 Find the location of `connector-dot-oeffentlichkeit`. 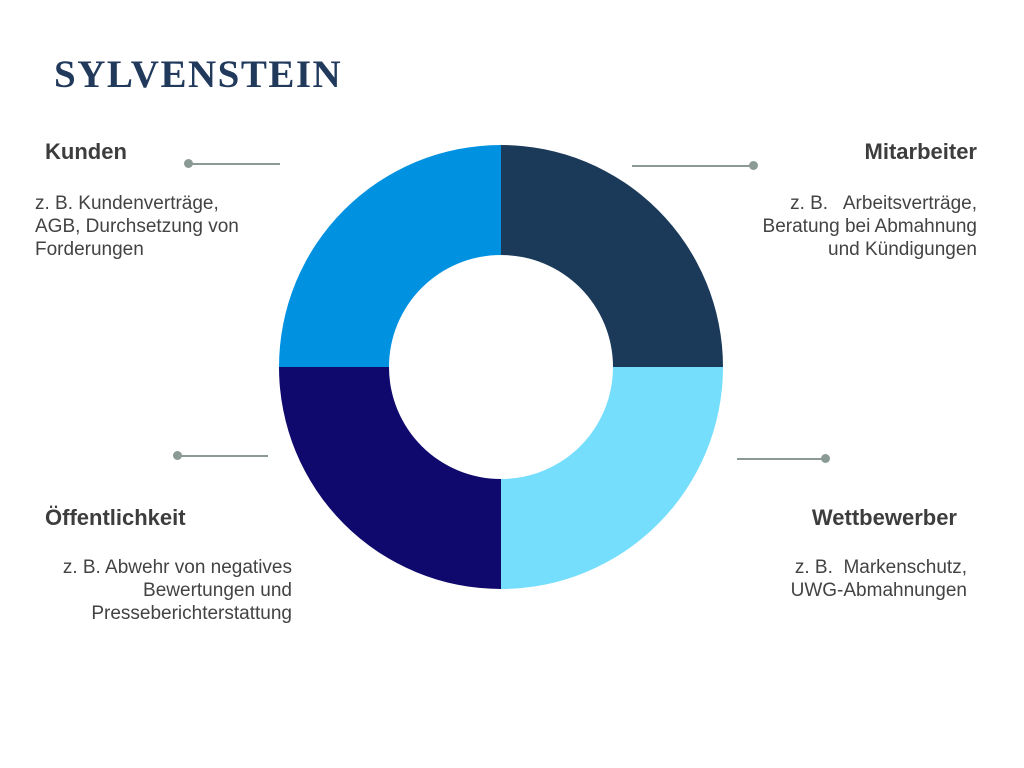

connector-dot-oeffentlichkeit is located at coordinates (177, 455).